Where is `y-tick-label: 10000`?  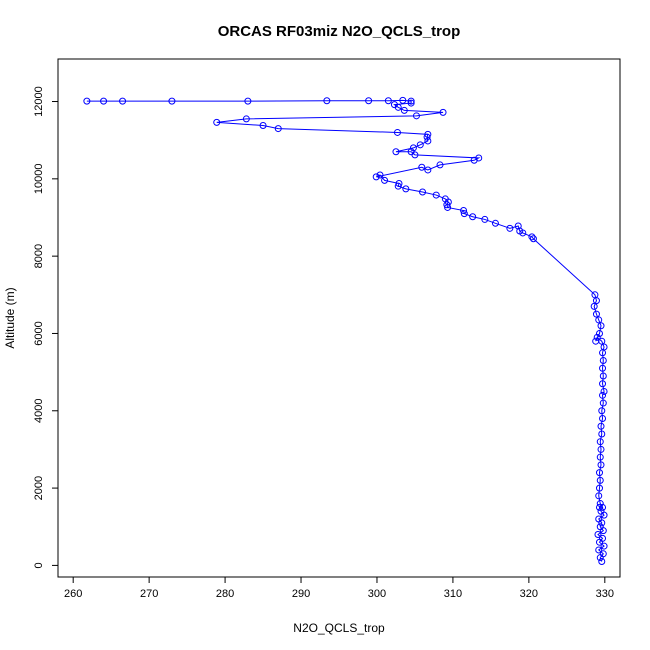
y-tick-label: 10000 is located at coordinates (39, 179).